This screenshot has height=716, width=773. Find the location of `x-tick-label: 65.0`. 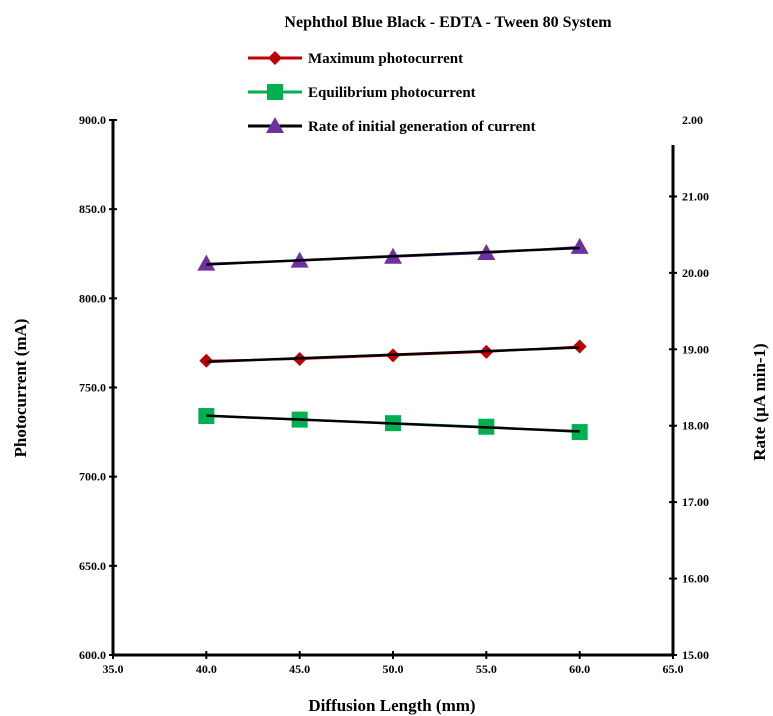

x-tick-label: 65.0 is located at coordinates (673, 669).